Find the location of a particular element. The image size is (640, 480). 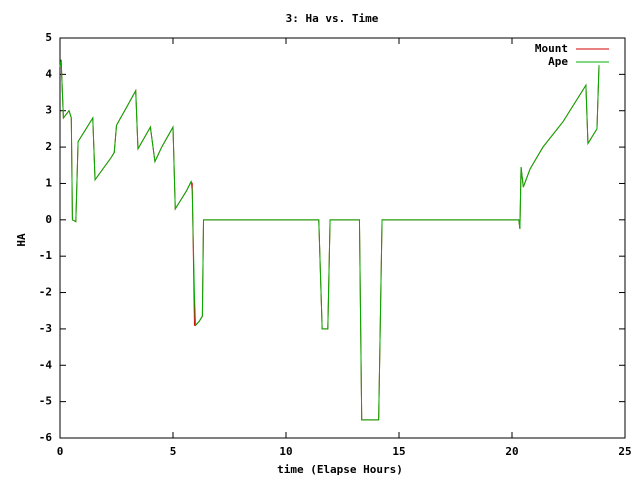

y-tick-label: -6 is located at coordinates (46, 437).